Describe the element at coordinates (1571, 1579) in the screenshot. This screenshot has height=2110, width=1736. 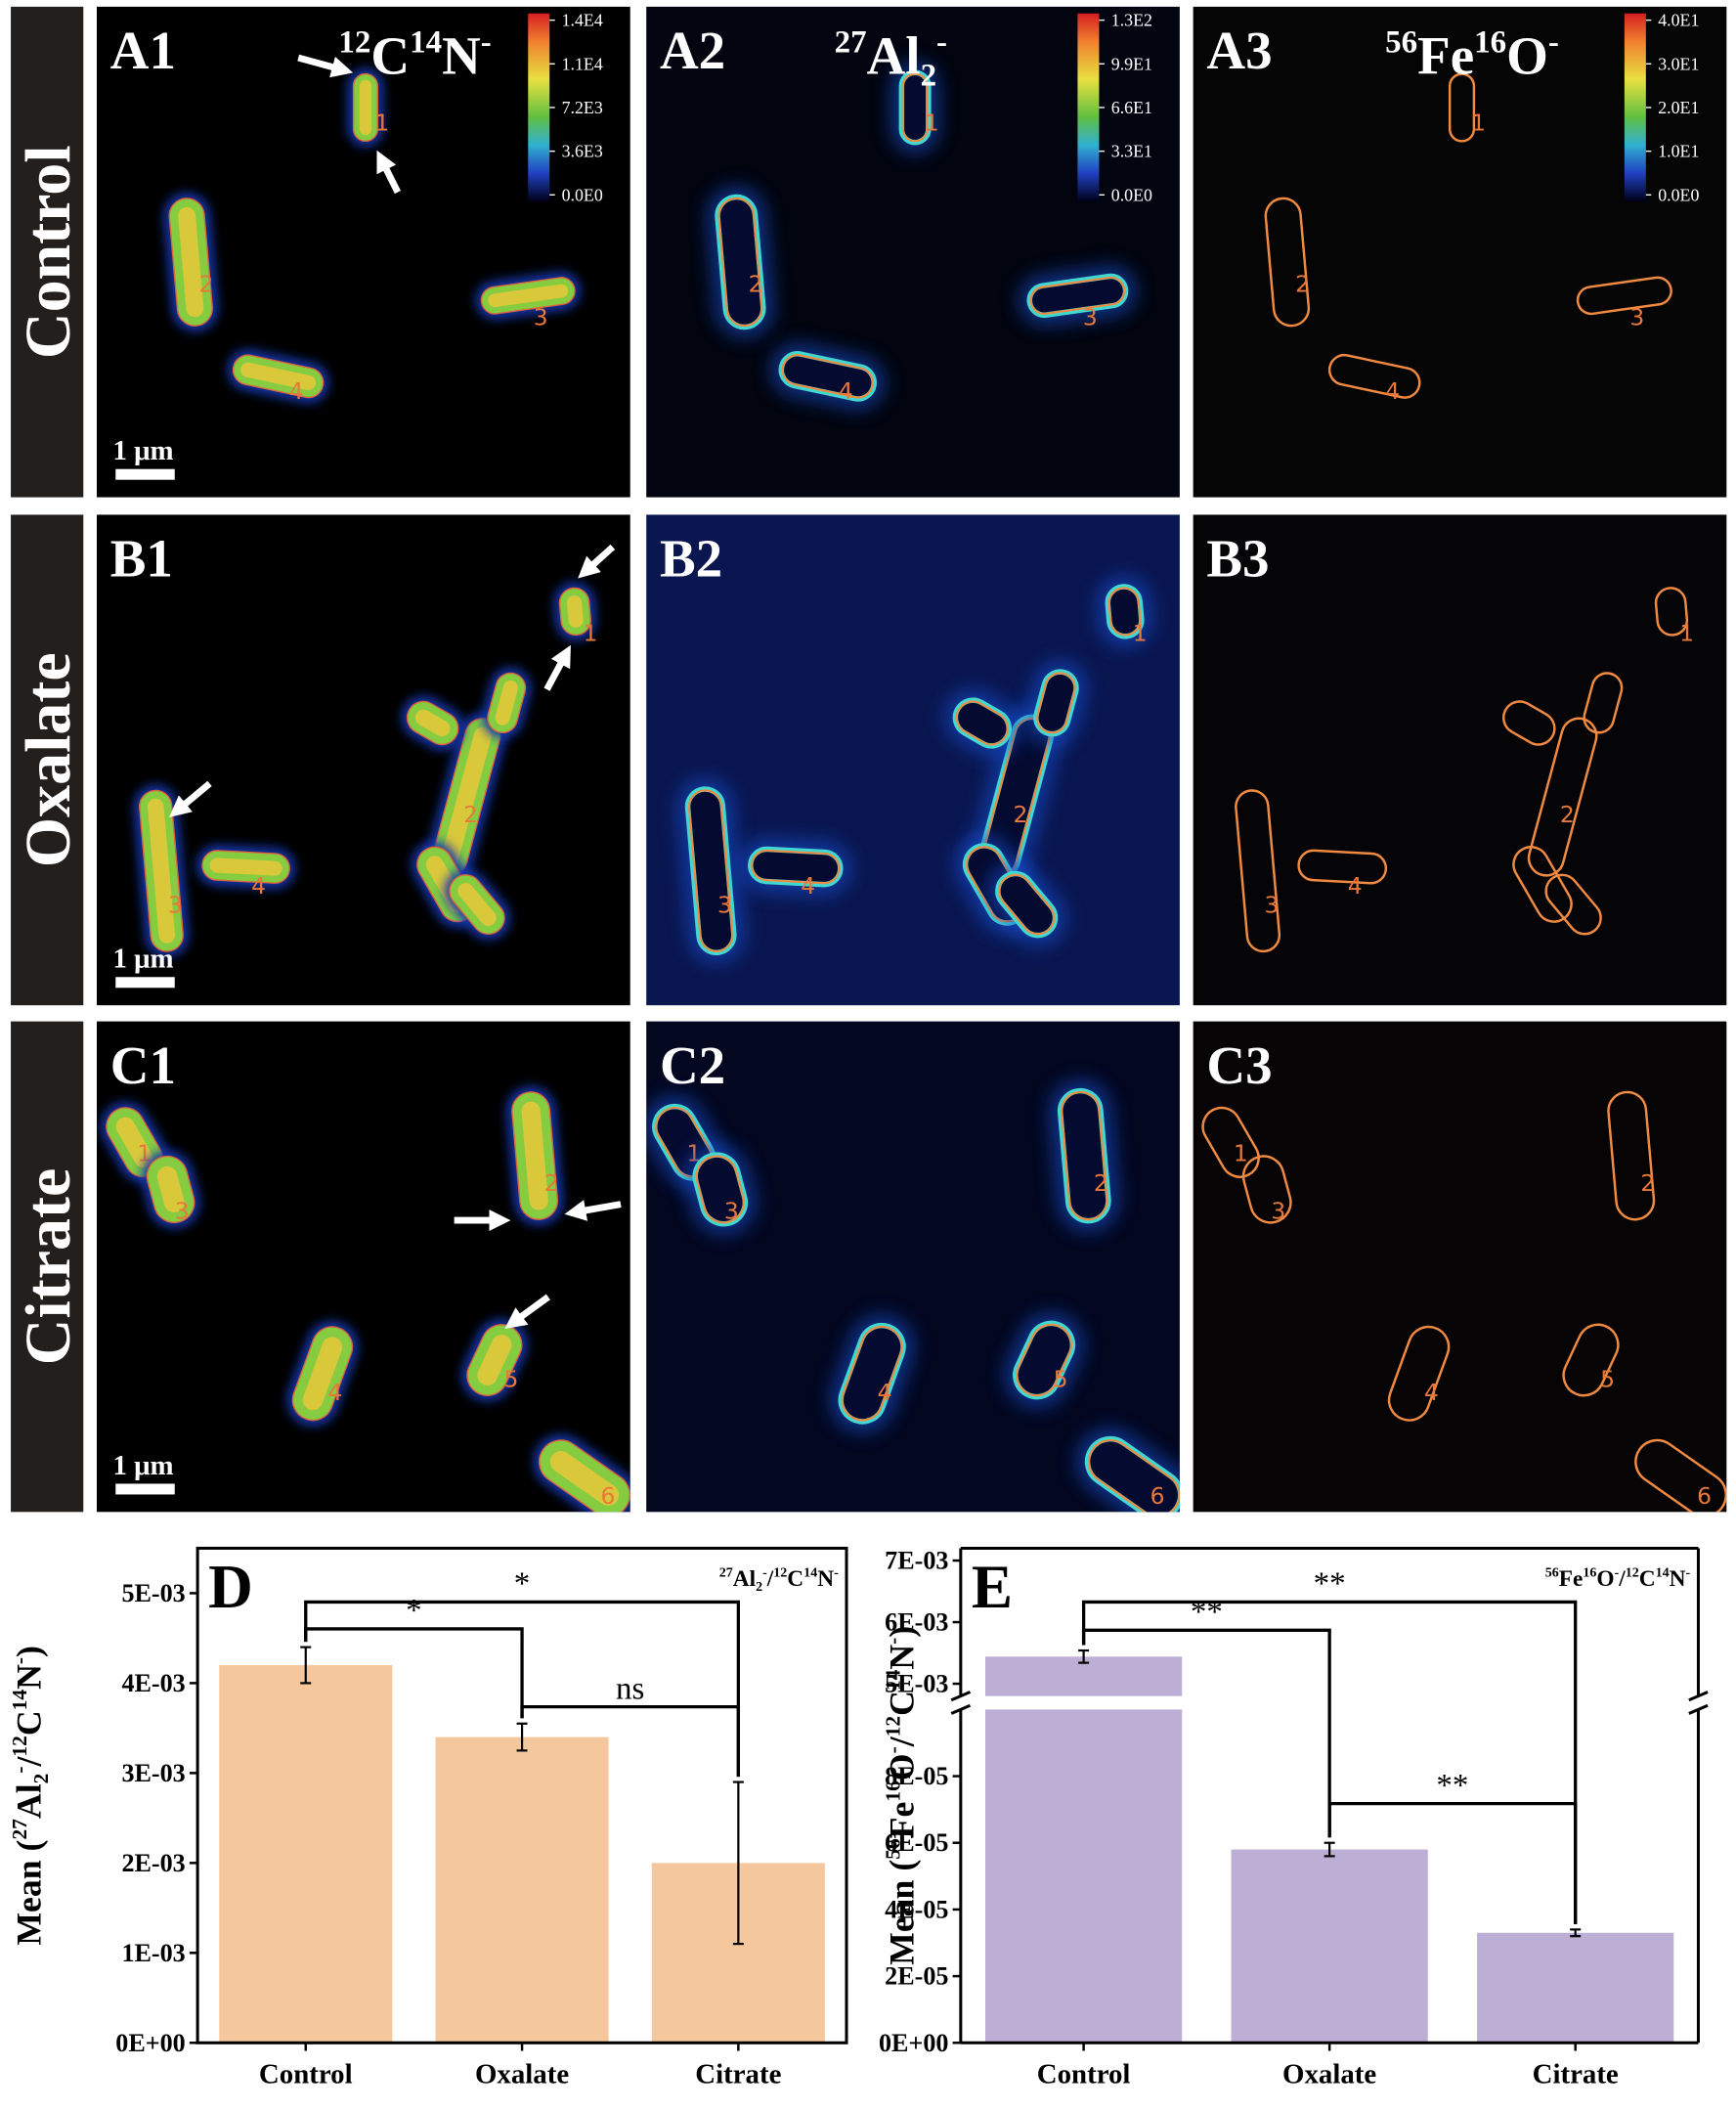
I see `text-part: Fe` at that location.